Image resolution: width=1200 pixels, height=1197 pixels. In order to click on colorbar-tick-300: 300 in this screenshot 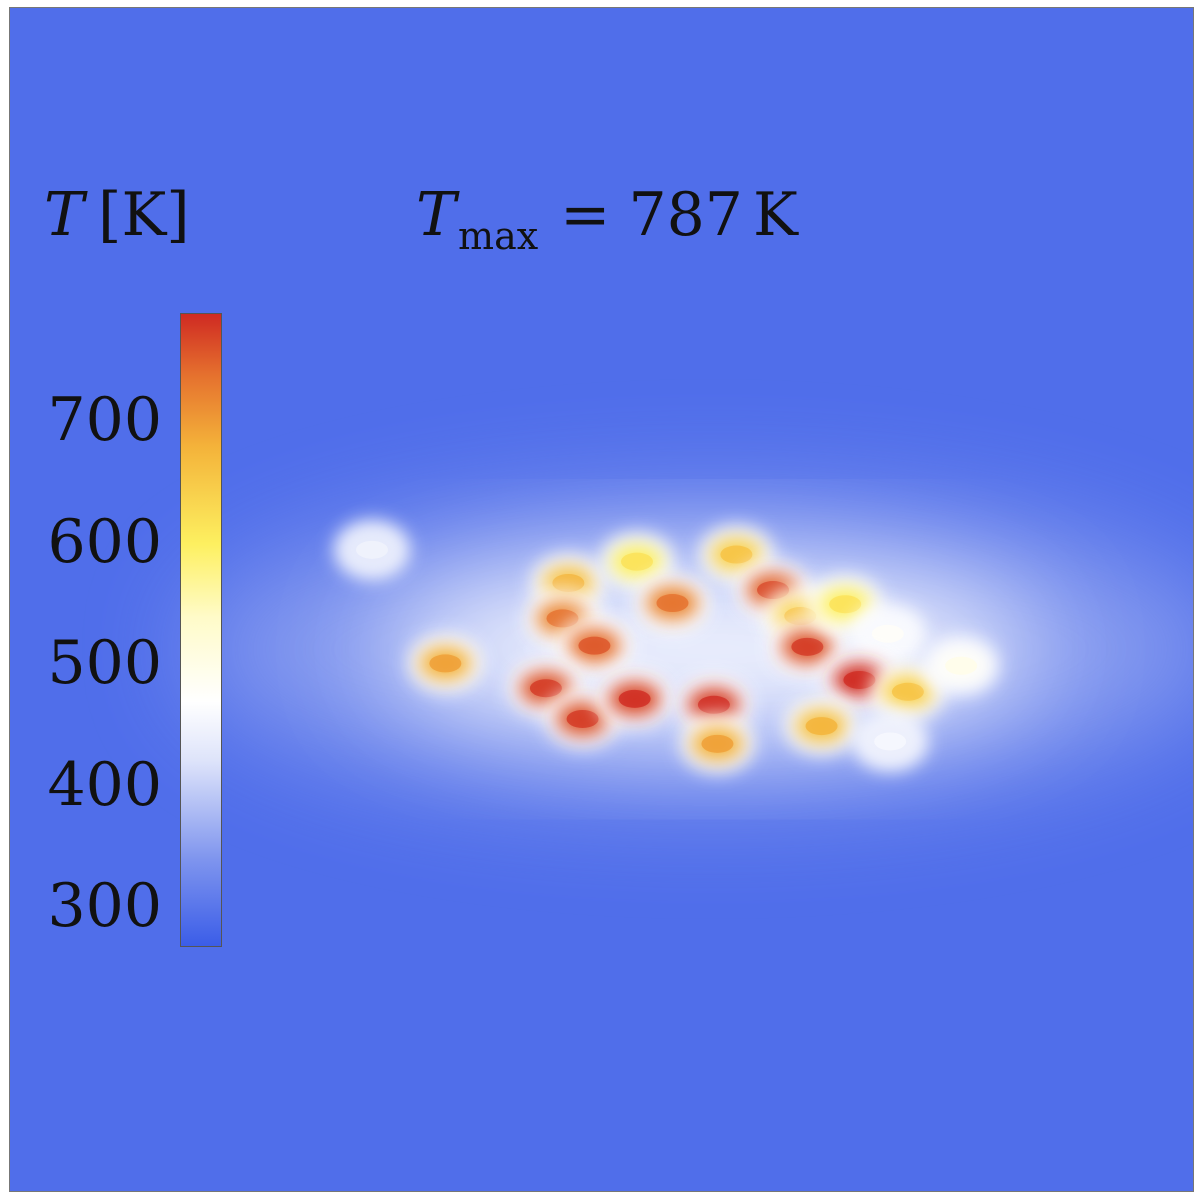, I will do `click(104, 906)`.